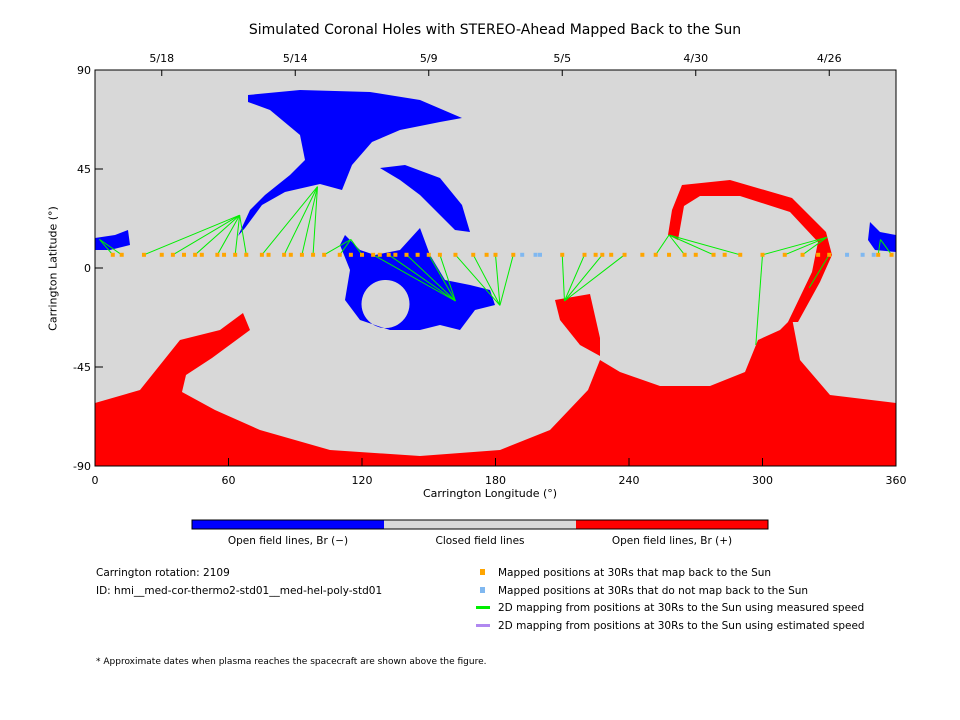  I want to click on top-date-label: 5/18, so click(161, 58).